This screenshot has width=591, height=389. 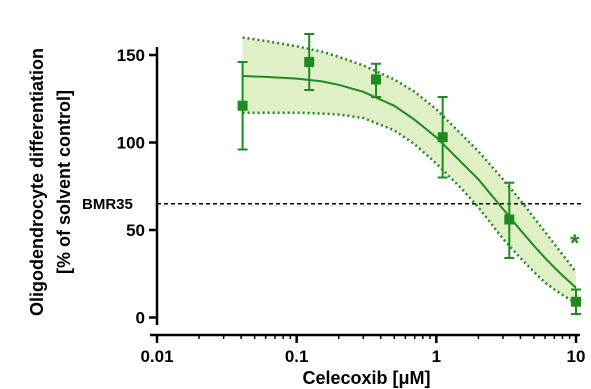 What do you see at coordinates (436, 356) in the screenshot?
I see `x-tick-label: 1` at bounding box center [436, 356].